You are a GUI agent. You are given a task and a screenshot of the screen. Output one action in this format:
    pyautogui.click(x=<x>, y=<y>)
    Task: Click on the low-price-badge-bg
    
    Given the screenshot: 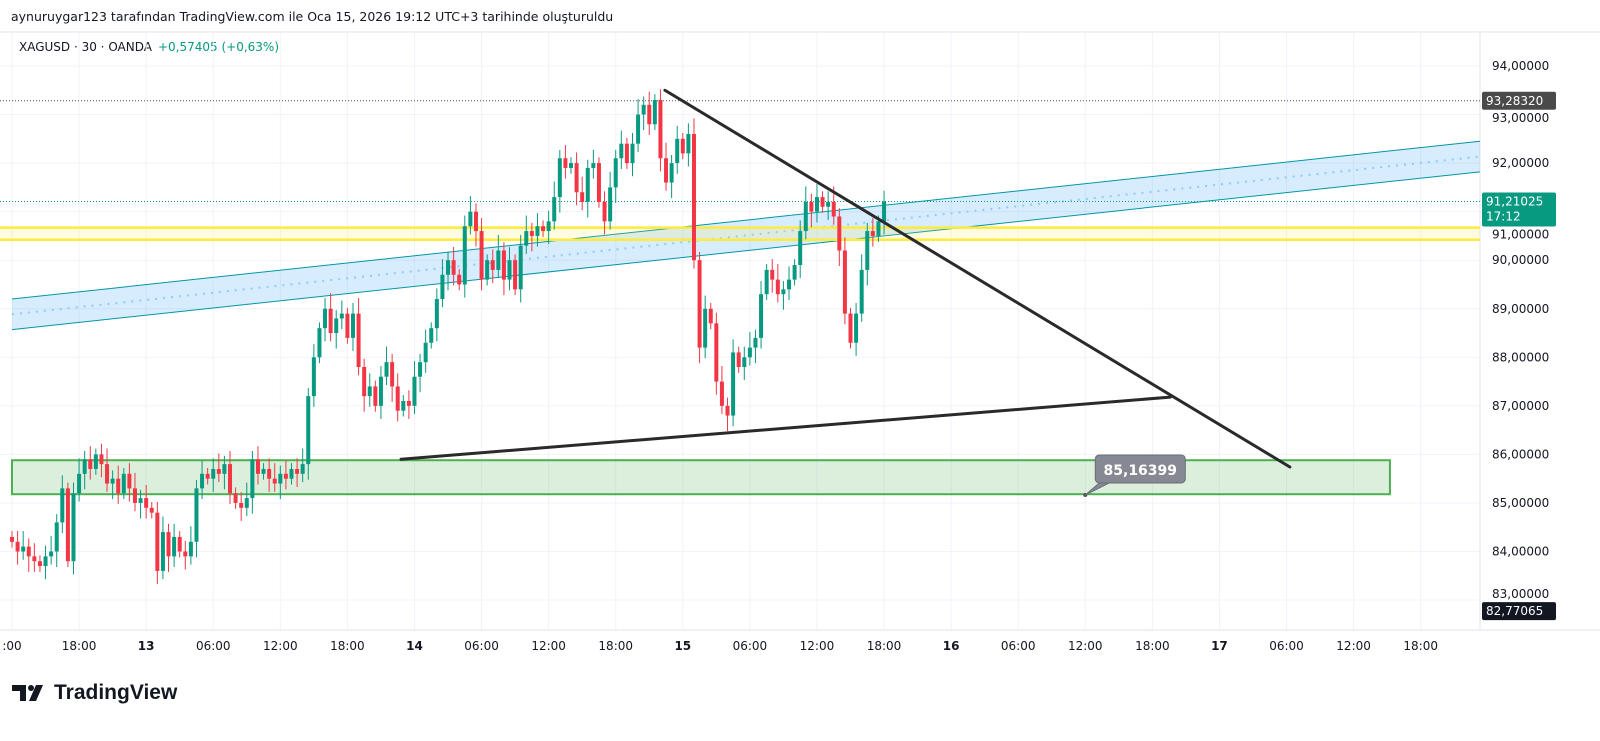 What is the action you would take?
    pyautogui.click(x=1519, y=611)
    